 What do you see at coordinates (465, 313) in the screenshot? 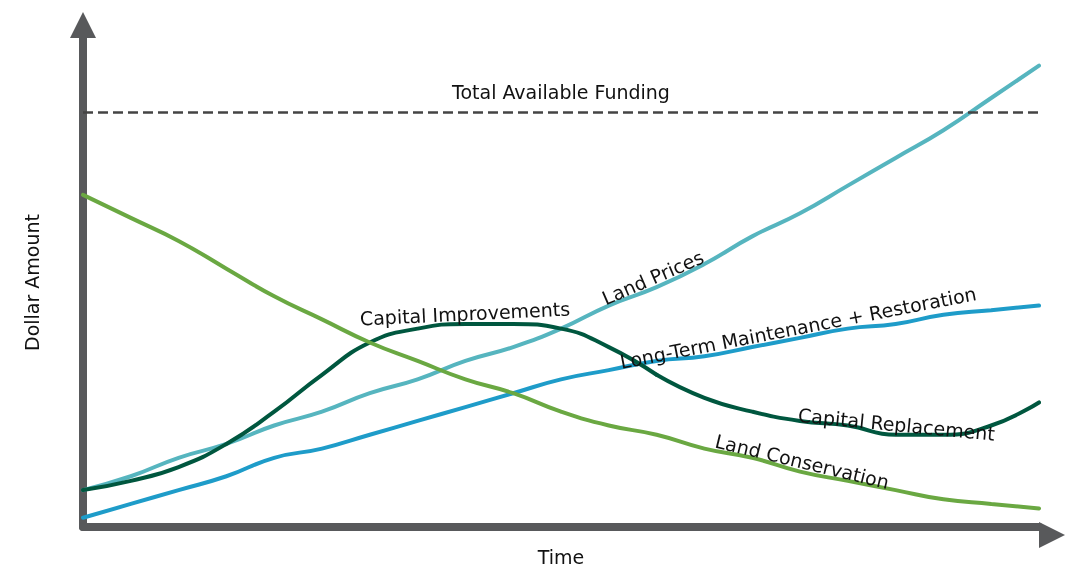
I see `series-label: Capital Improvements` at bounding box center [465, 313].